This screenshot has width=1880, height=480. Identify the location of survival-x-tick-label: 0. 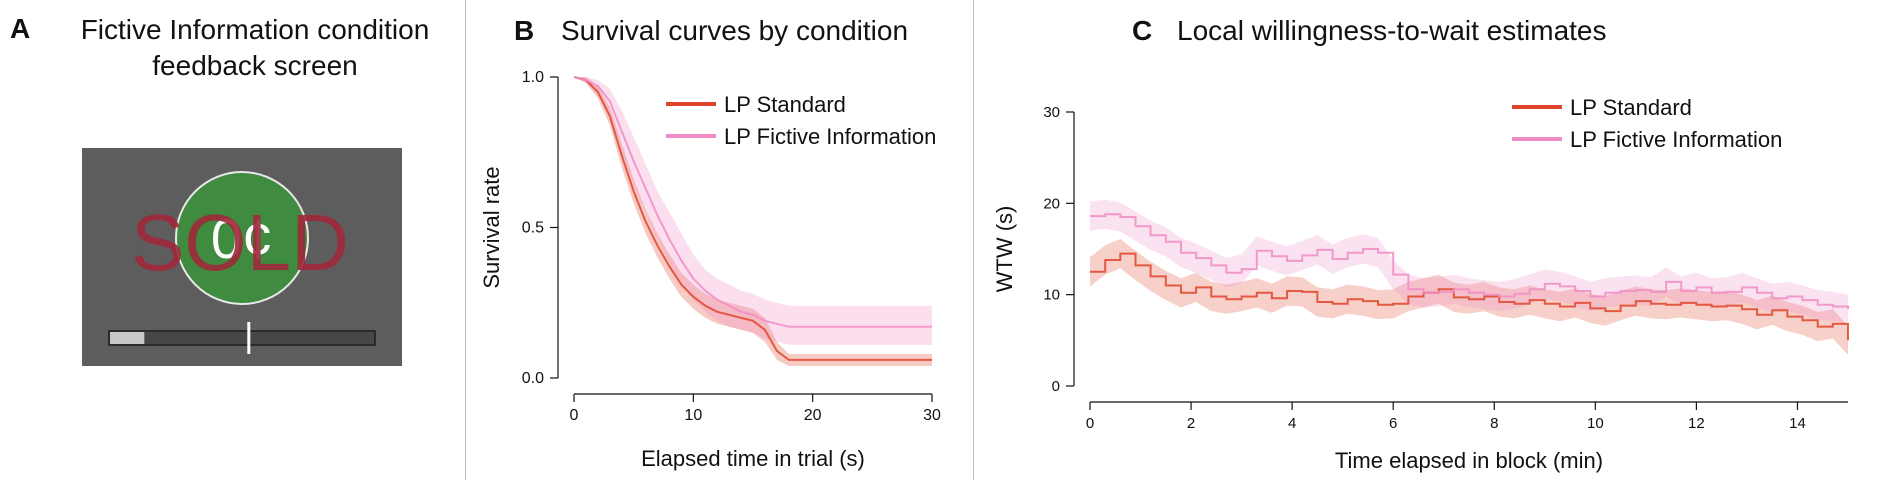
(574, 415).